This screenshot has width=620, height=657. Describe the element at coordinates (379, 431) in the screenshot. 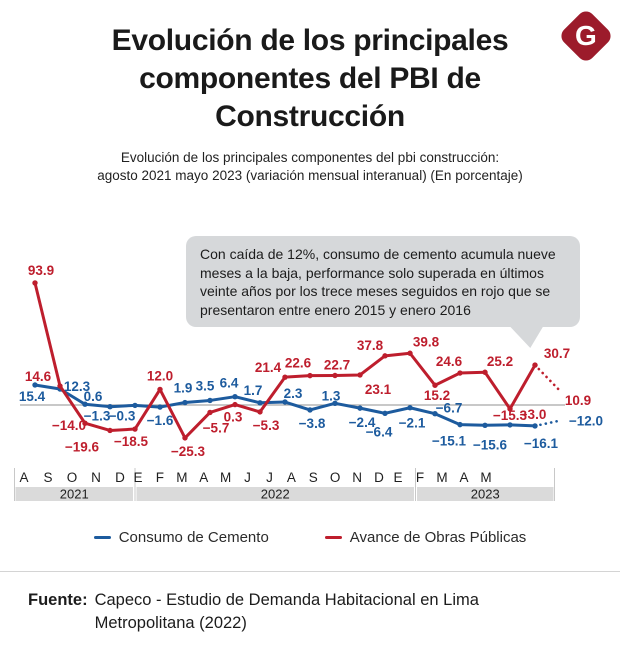

I see `data-label: −6.4` at that location.